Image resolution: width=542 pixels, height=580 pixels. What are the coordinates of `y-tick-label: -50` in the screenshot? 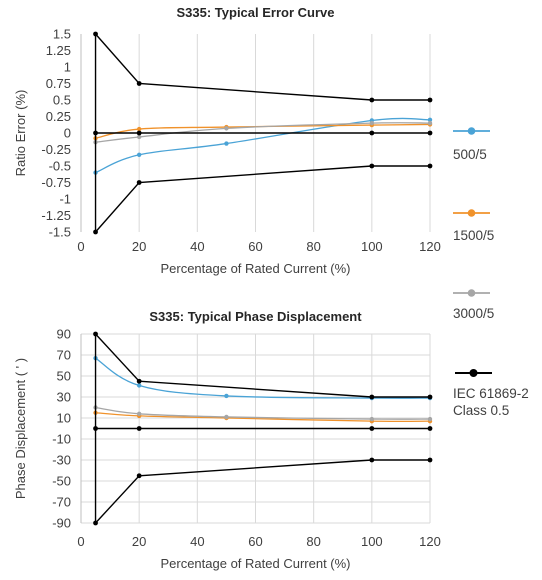 It's located at (61, 481).